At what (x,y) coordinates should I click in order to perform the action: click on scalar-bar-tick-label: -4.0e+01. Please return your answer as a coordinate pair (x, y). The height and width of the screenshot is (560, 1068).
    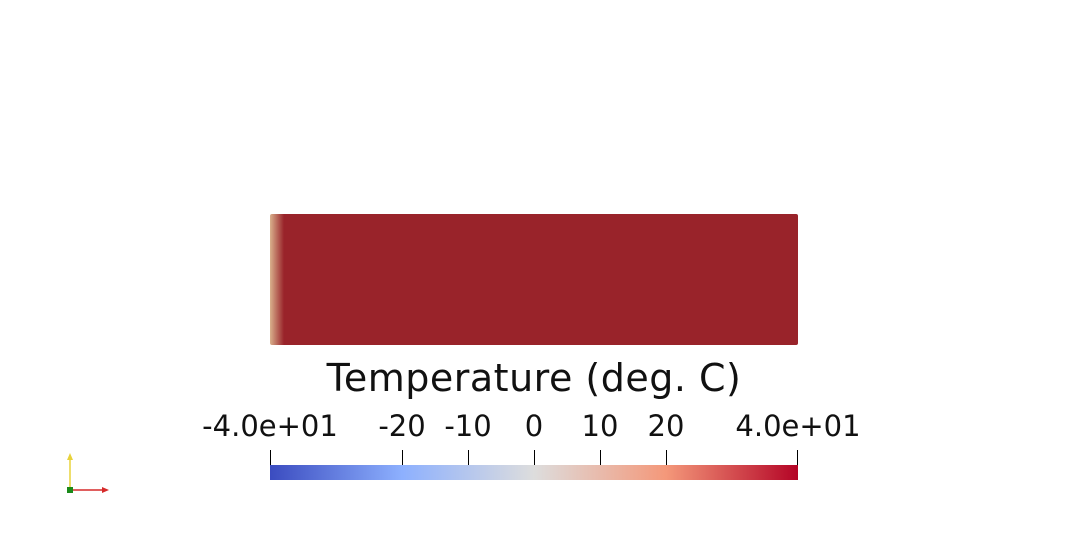
    Looking at the image, I should click on (270, 426).